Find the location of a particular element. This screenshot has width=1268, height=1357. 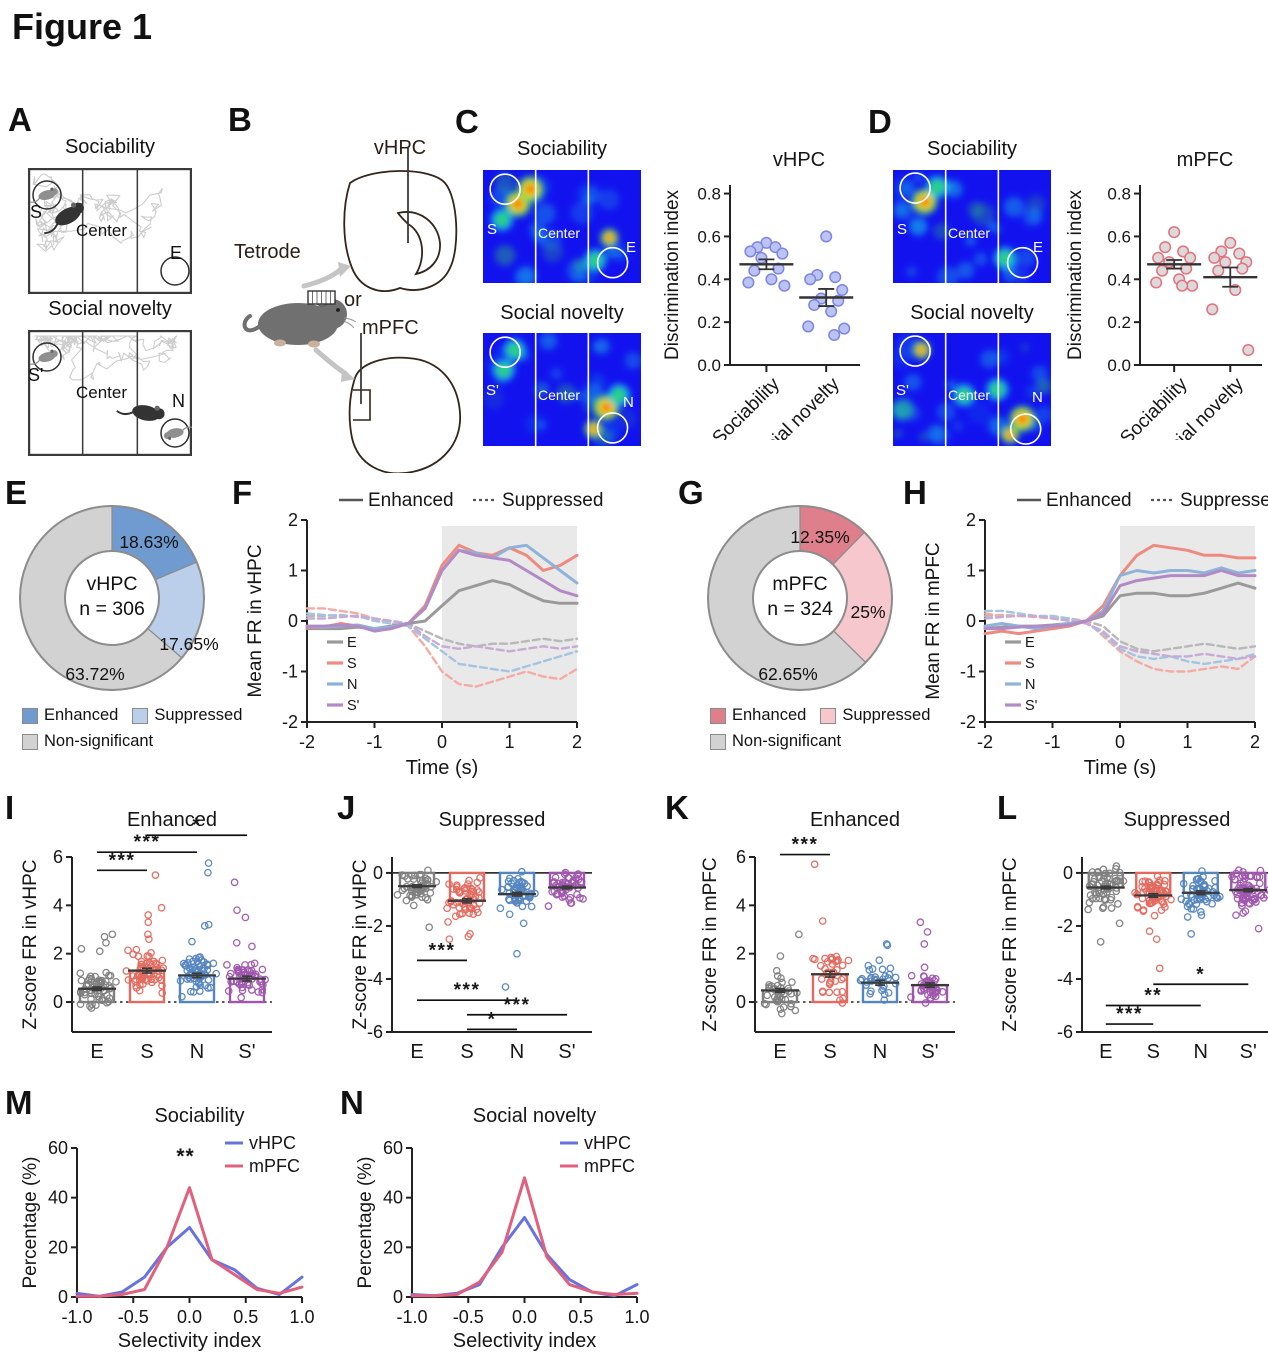

panel-label-g: G is located at coordinates (691, 492).